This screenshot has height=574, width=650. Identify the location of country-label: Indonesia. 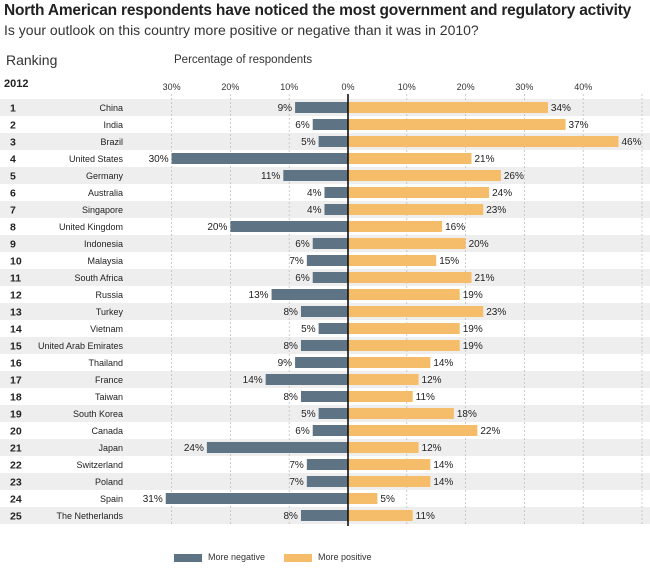
(103, 244).